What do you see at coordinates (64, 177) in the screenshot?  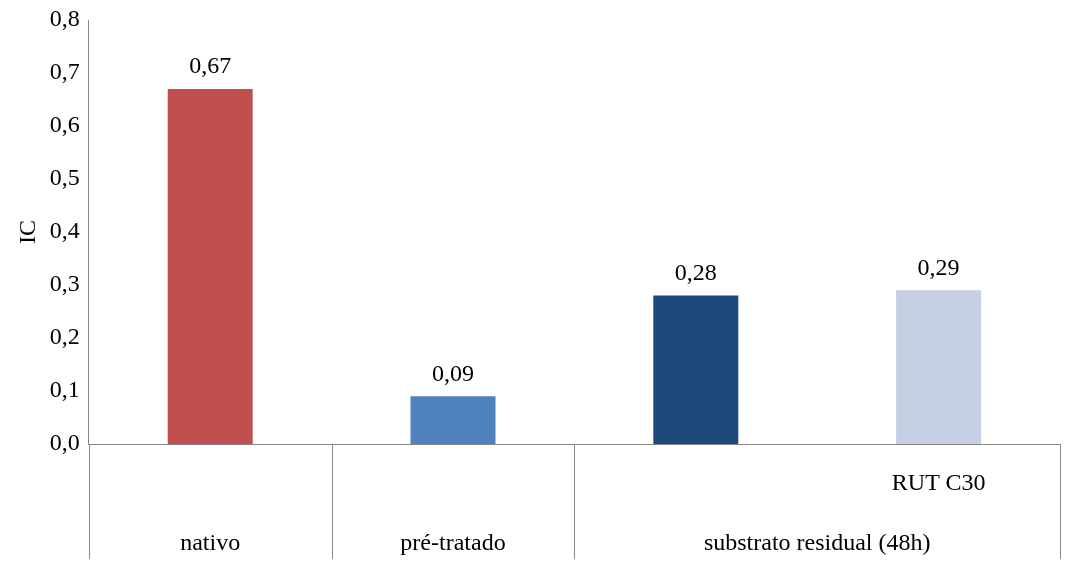 I see `y-tick-label: 0,5` at bounding box center [64, 177].